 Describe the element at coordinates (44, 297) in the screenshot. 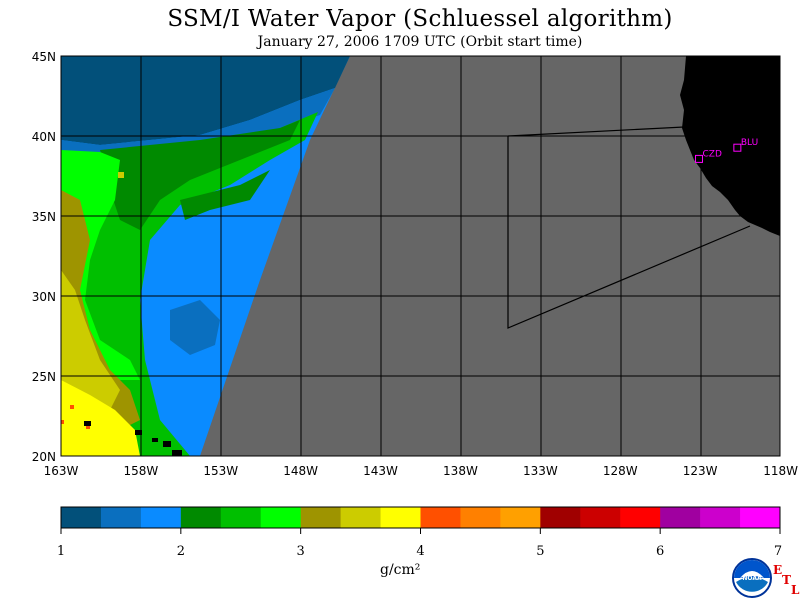

I see `latitude-label: 30N` at that location.